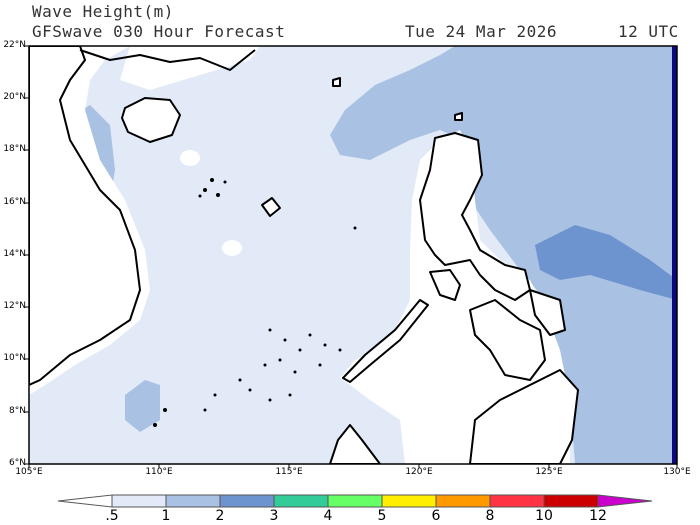 This screenshot has height=525, width=700. Describe the element at coordinates (419, 472) in the screenshot. I see `lon-label: 120°E` at that location.